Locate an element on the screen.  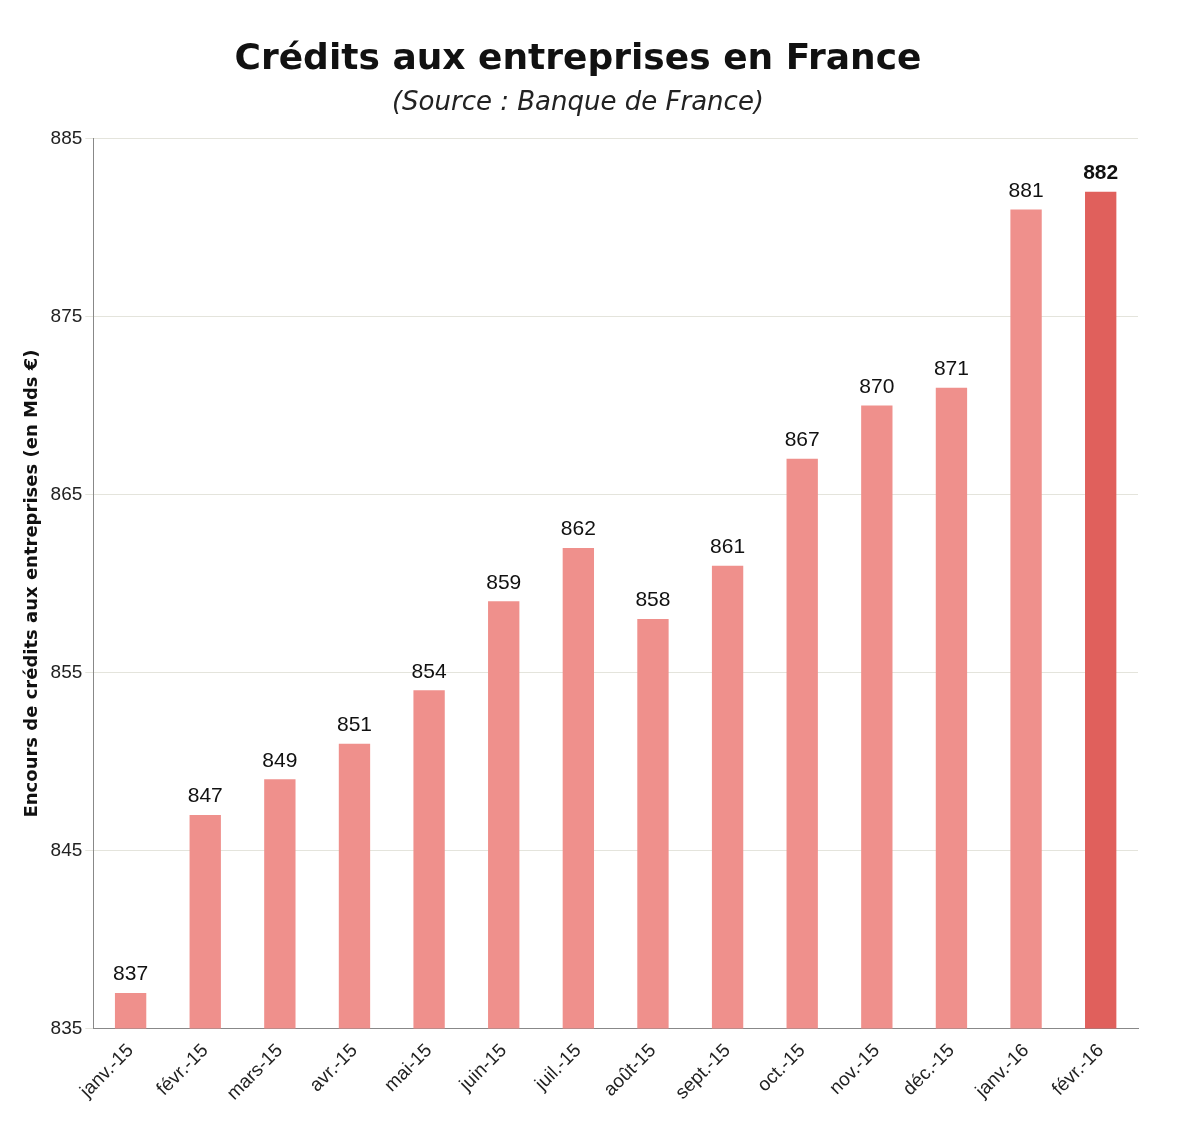
data-label: 881 is located at coordinates (1026, 189).